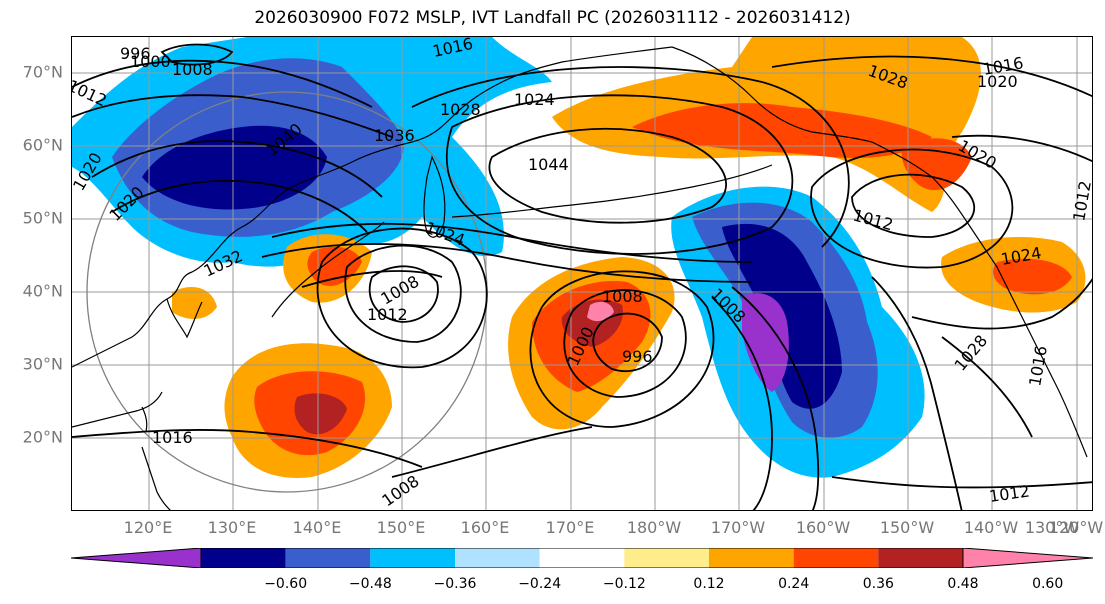 The height and width of the screenshot is (604, 1105). I want to click on lon-label-150e: 150°E, so click(401, 527).